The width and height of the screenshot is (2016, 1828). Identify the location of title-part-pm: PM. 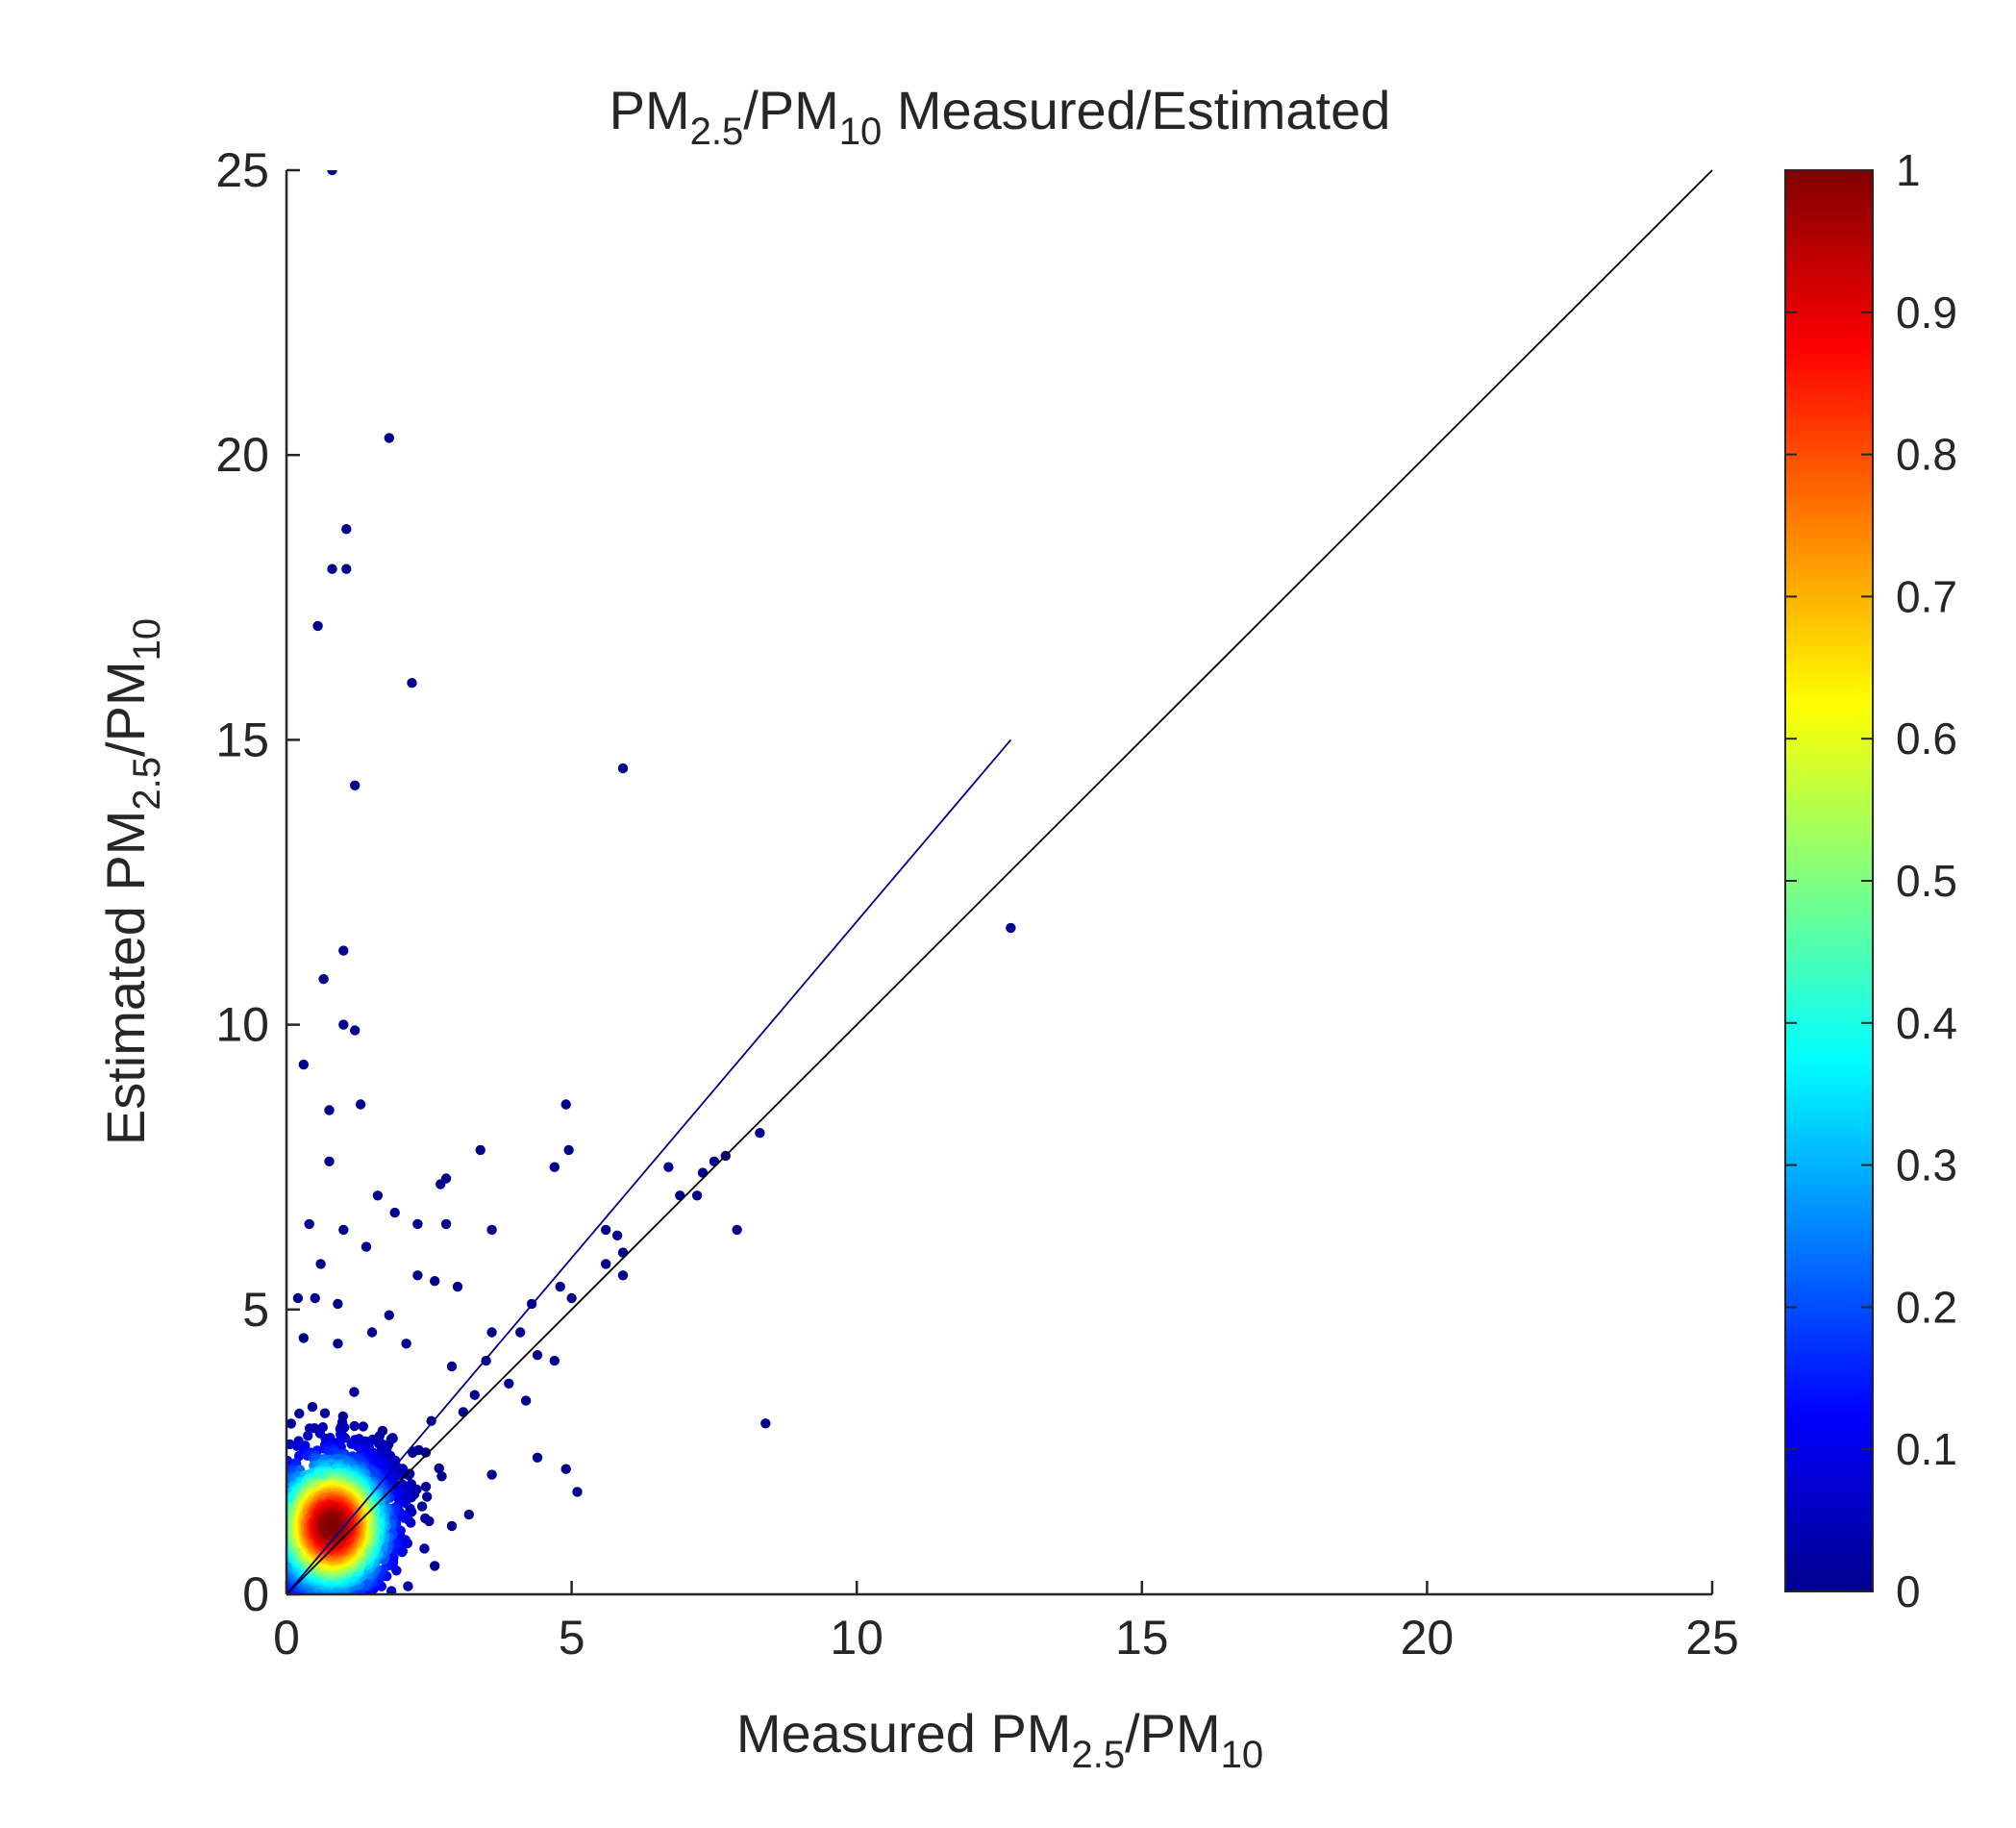
(650, 110).